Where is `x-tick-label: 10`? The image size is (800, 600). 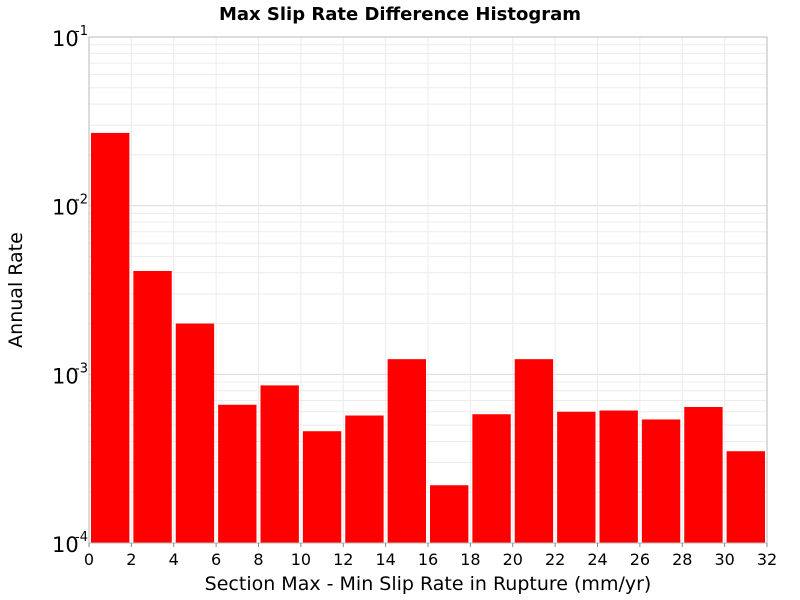 x-tick-label: 10 is located at coordinates (301, 559).